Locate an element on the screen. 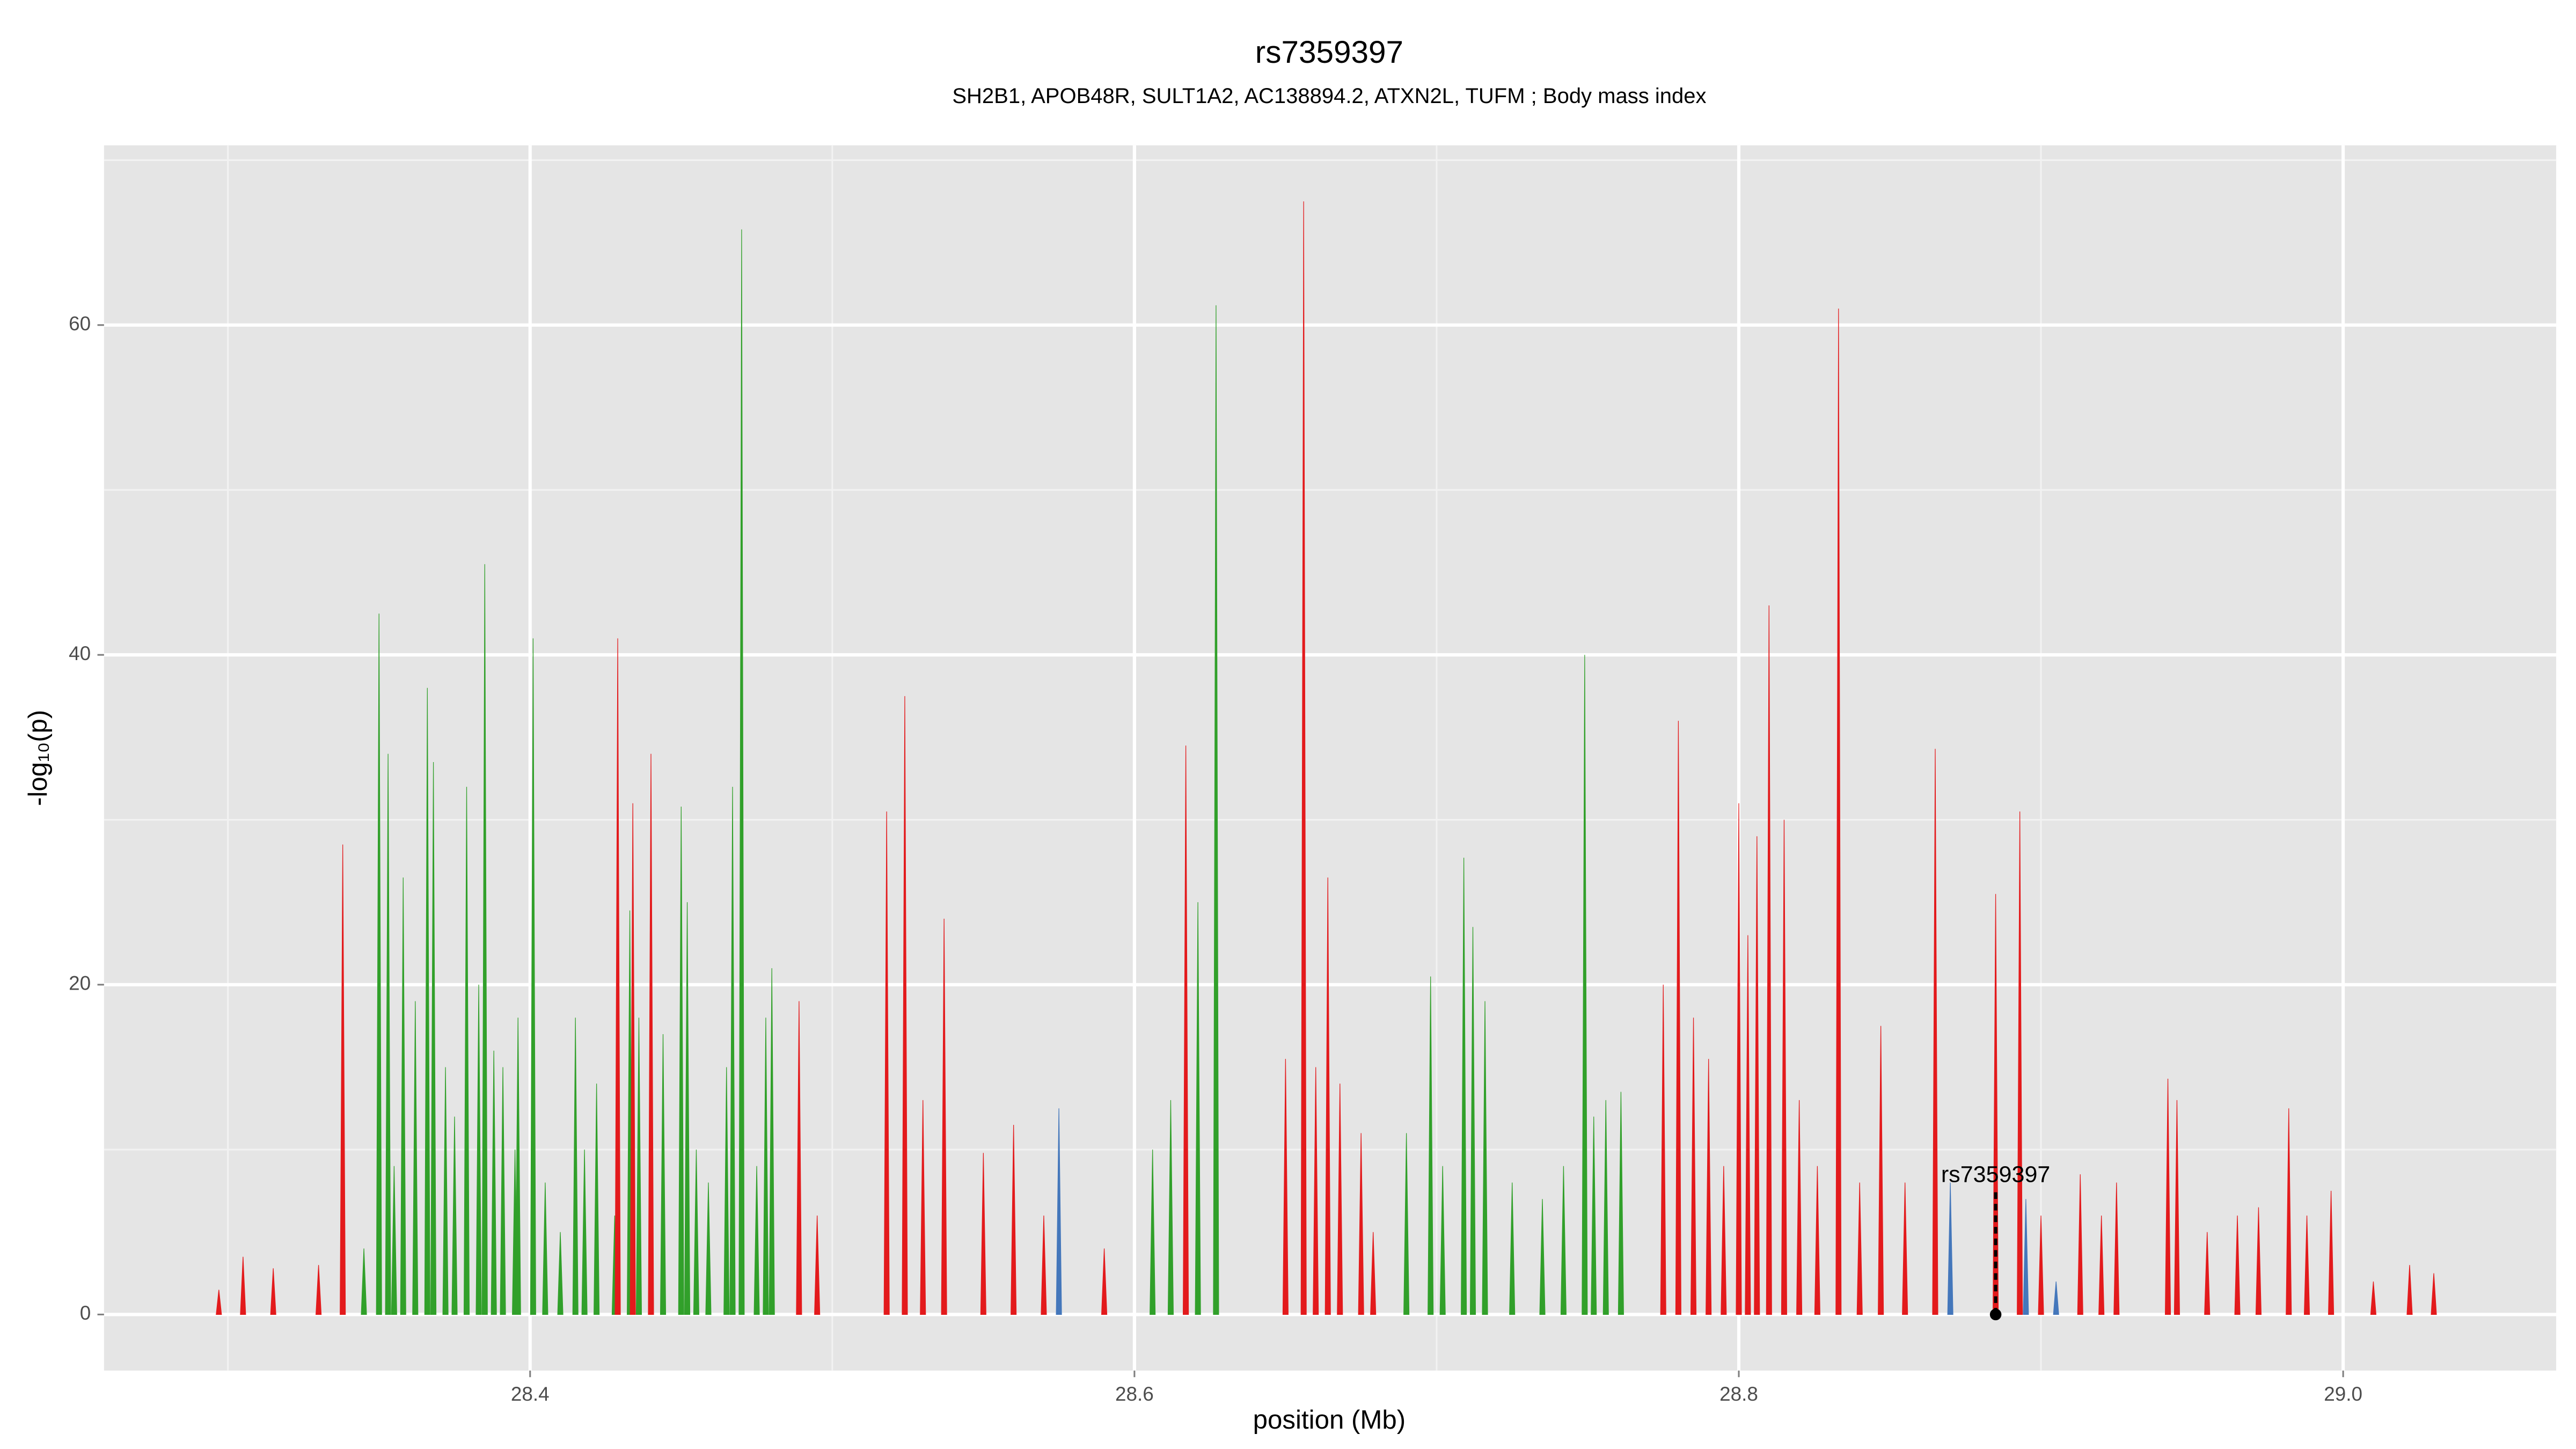 The width and height of the screenshot is (2576, 1449). x-tick-label: 28.8 is located at coordinates (1738, 1394).